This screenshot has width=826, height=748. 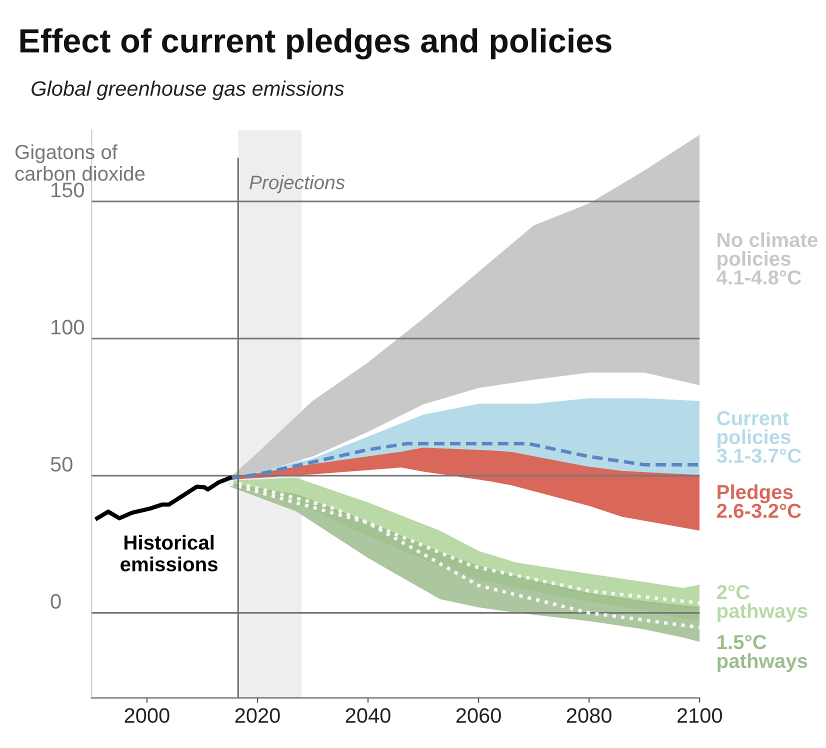 I want to click on chart-title: Effect of current pledges and policies, so click(x=316, y=44).